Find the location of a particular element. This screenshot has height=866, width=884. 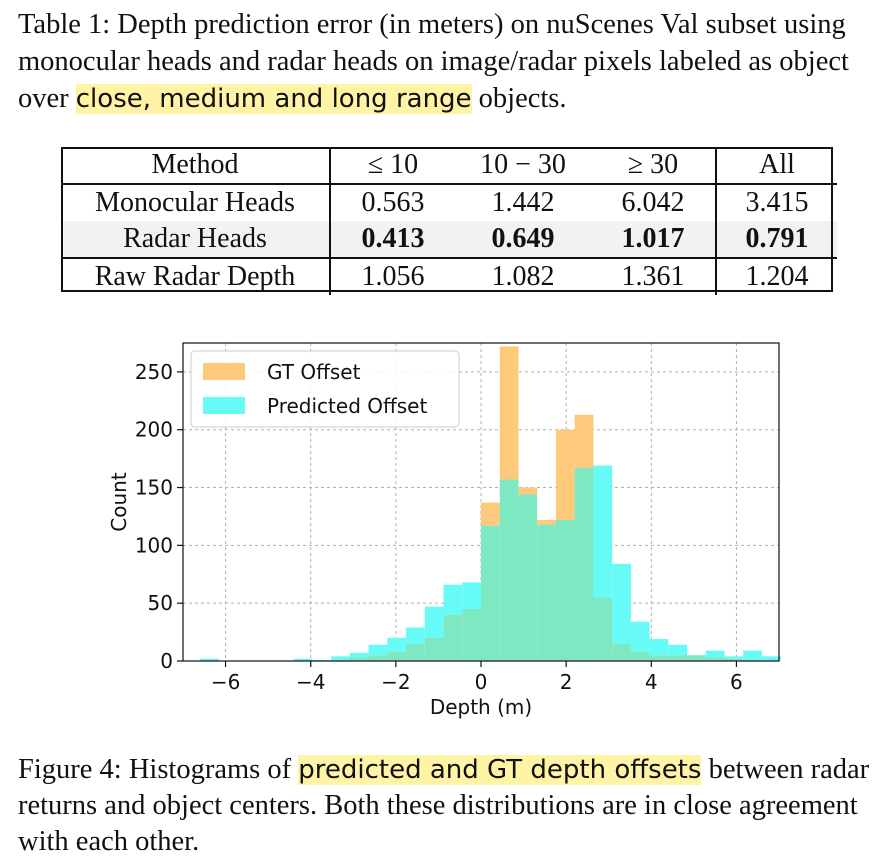

value-cell: 1.442 is located at coordinates (523, 202).